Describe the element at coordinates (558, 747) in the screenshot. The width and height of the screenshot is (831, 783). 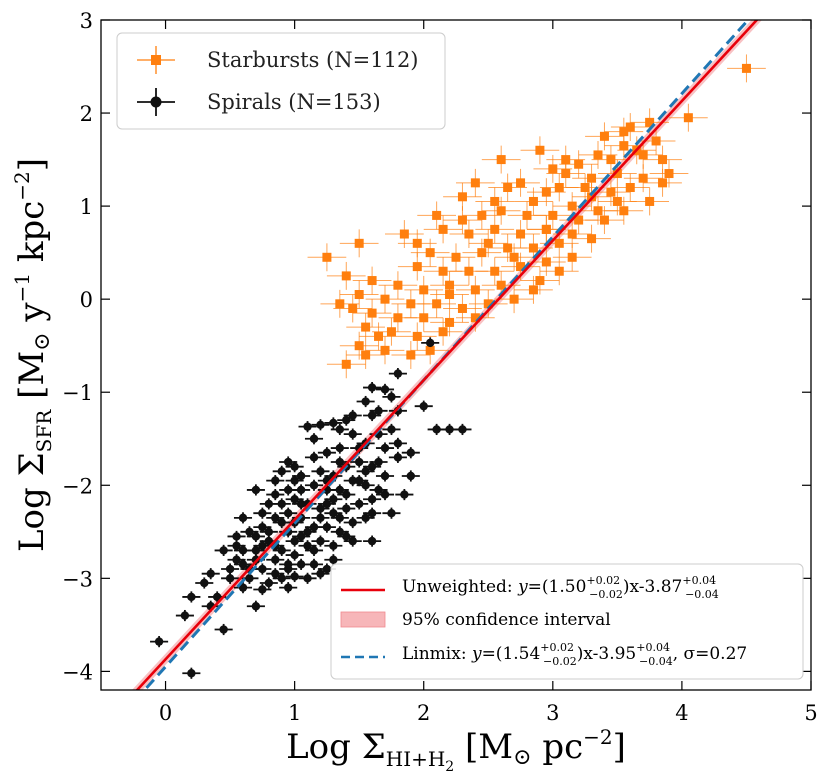
I see `x-label-unit-mid: pc` at that location.